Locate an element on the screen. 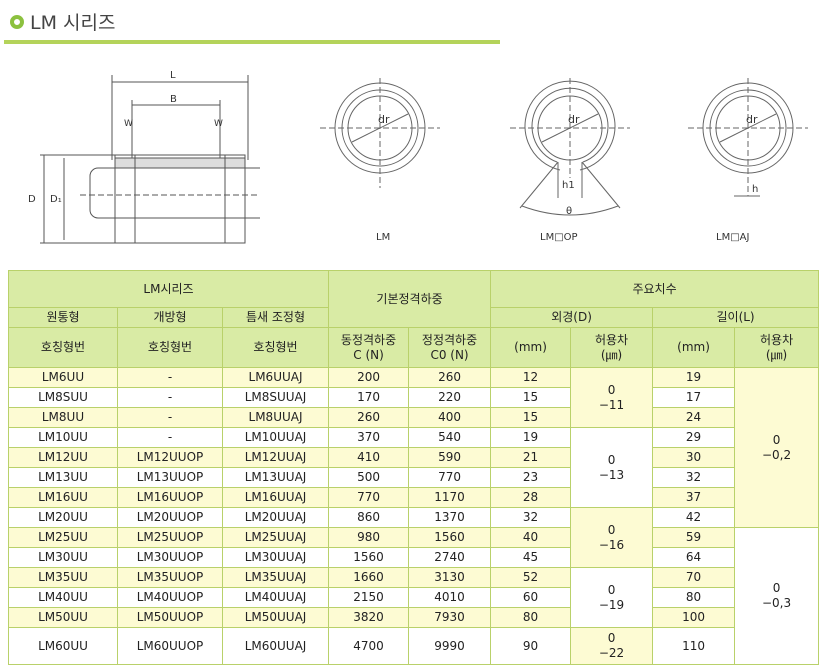  length: 19 is located at coordinates (694, 377).